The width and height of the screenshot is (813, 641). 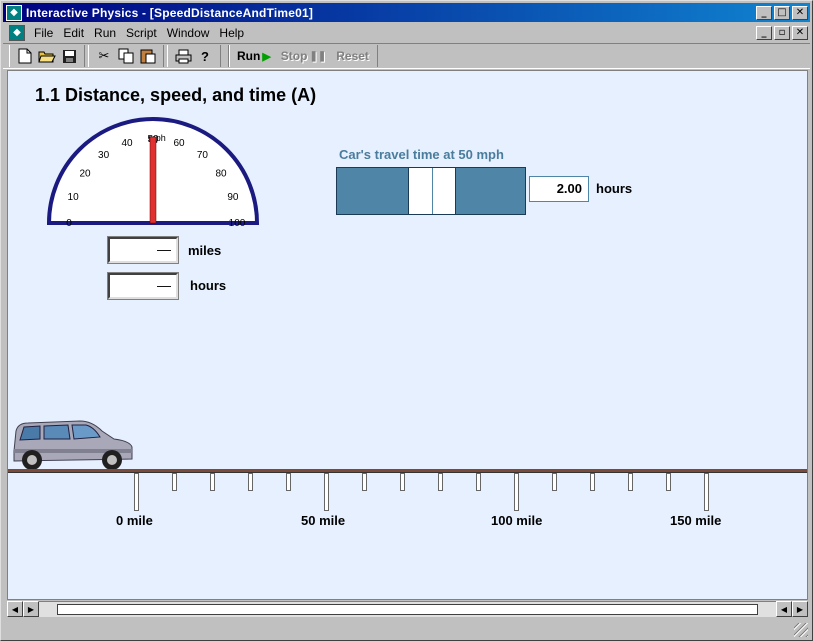 What do you see at coordinates (237, 223) in the screenshot?
I see `speedometer-tick-label: 100` at bounding box center [237, 223].